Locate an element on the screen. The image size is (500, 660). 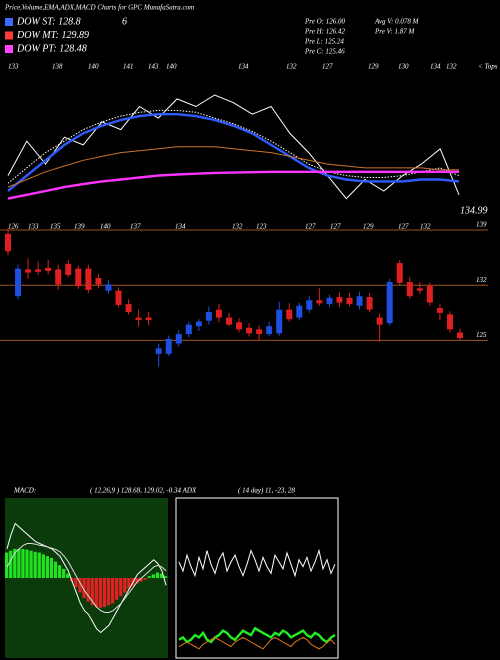
stat: Pre H: 126.42 is located at coordinates (324, 32).